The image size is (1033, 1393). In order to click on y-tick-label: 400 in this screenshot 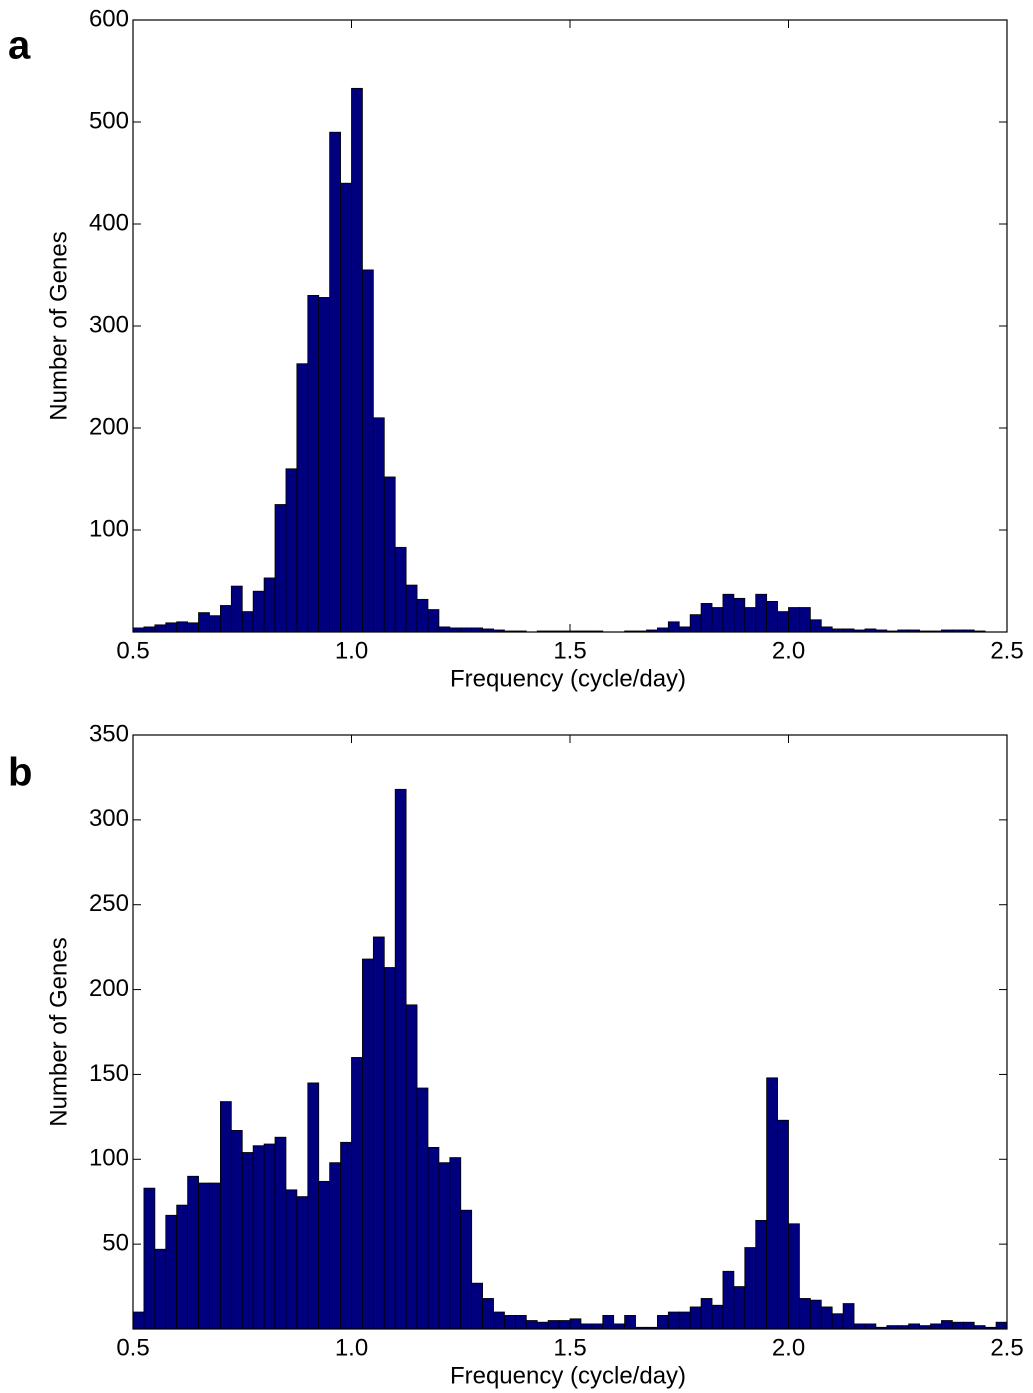, I will do `click(109, 222)`.